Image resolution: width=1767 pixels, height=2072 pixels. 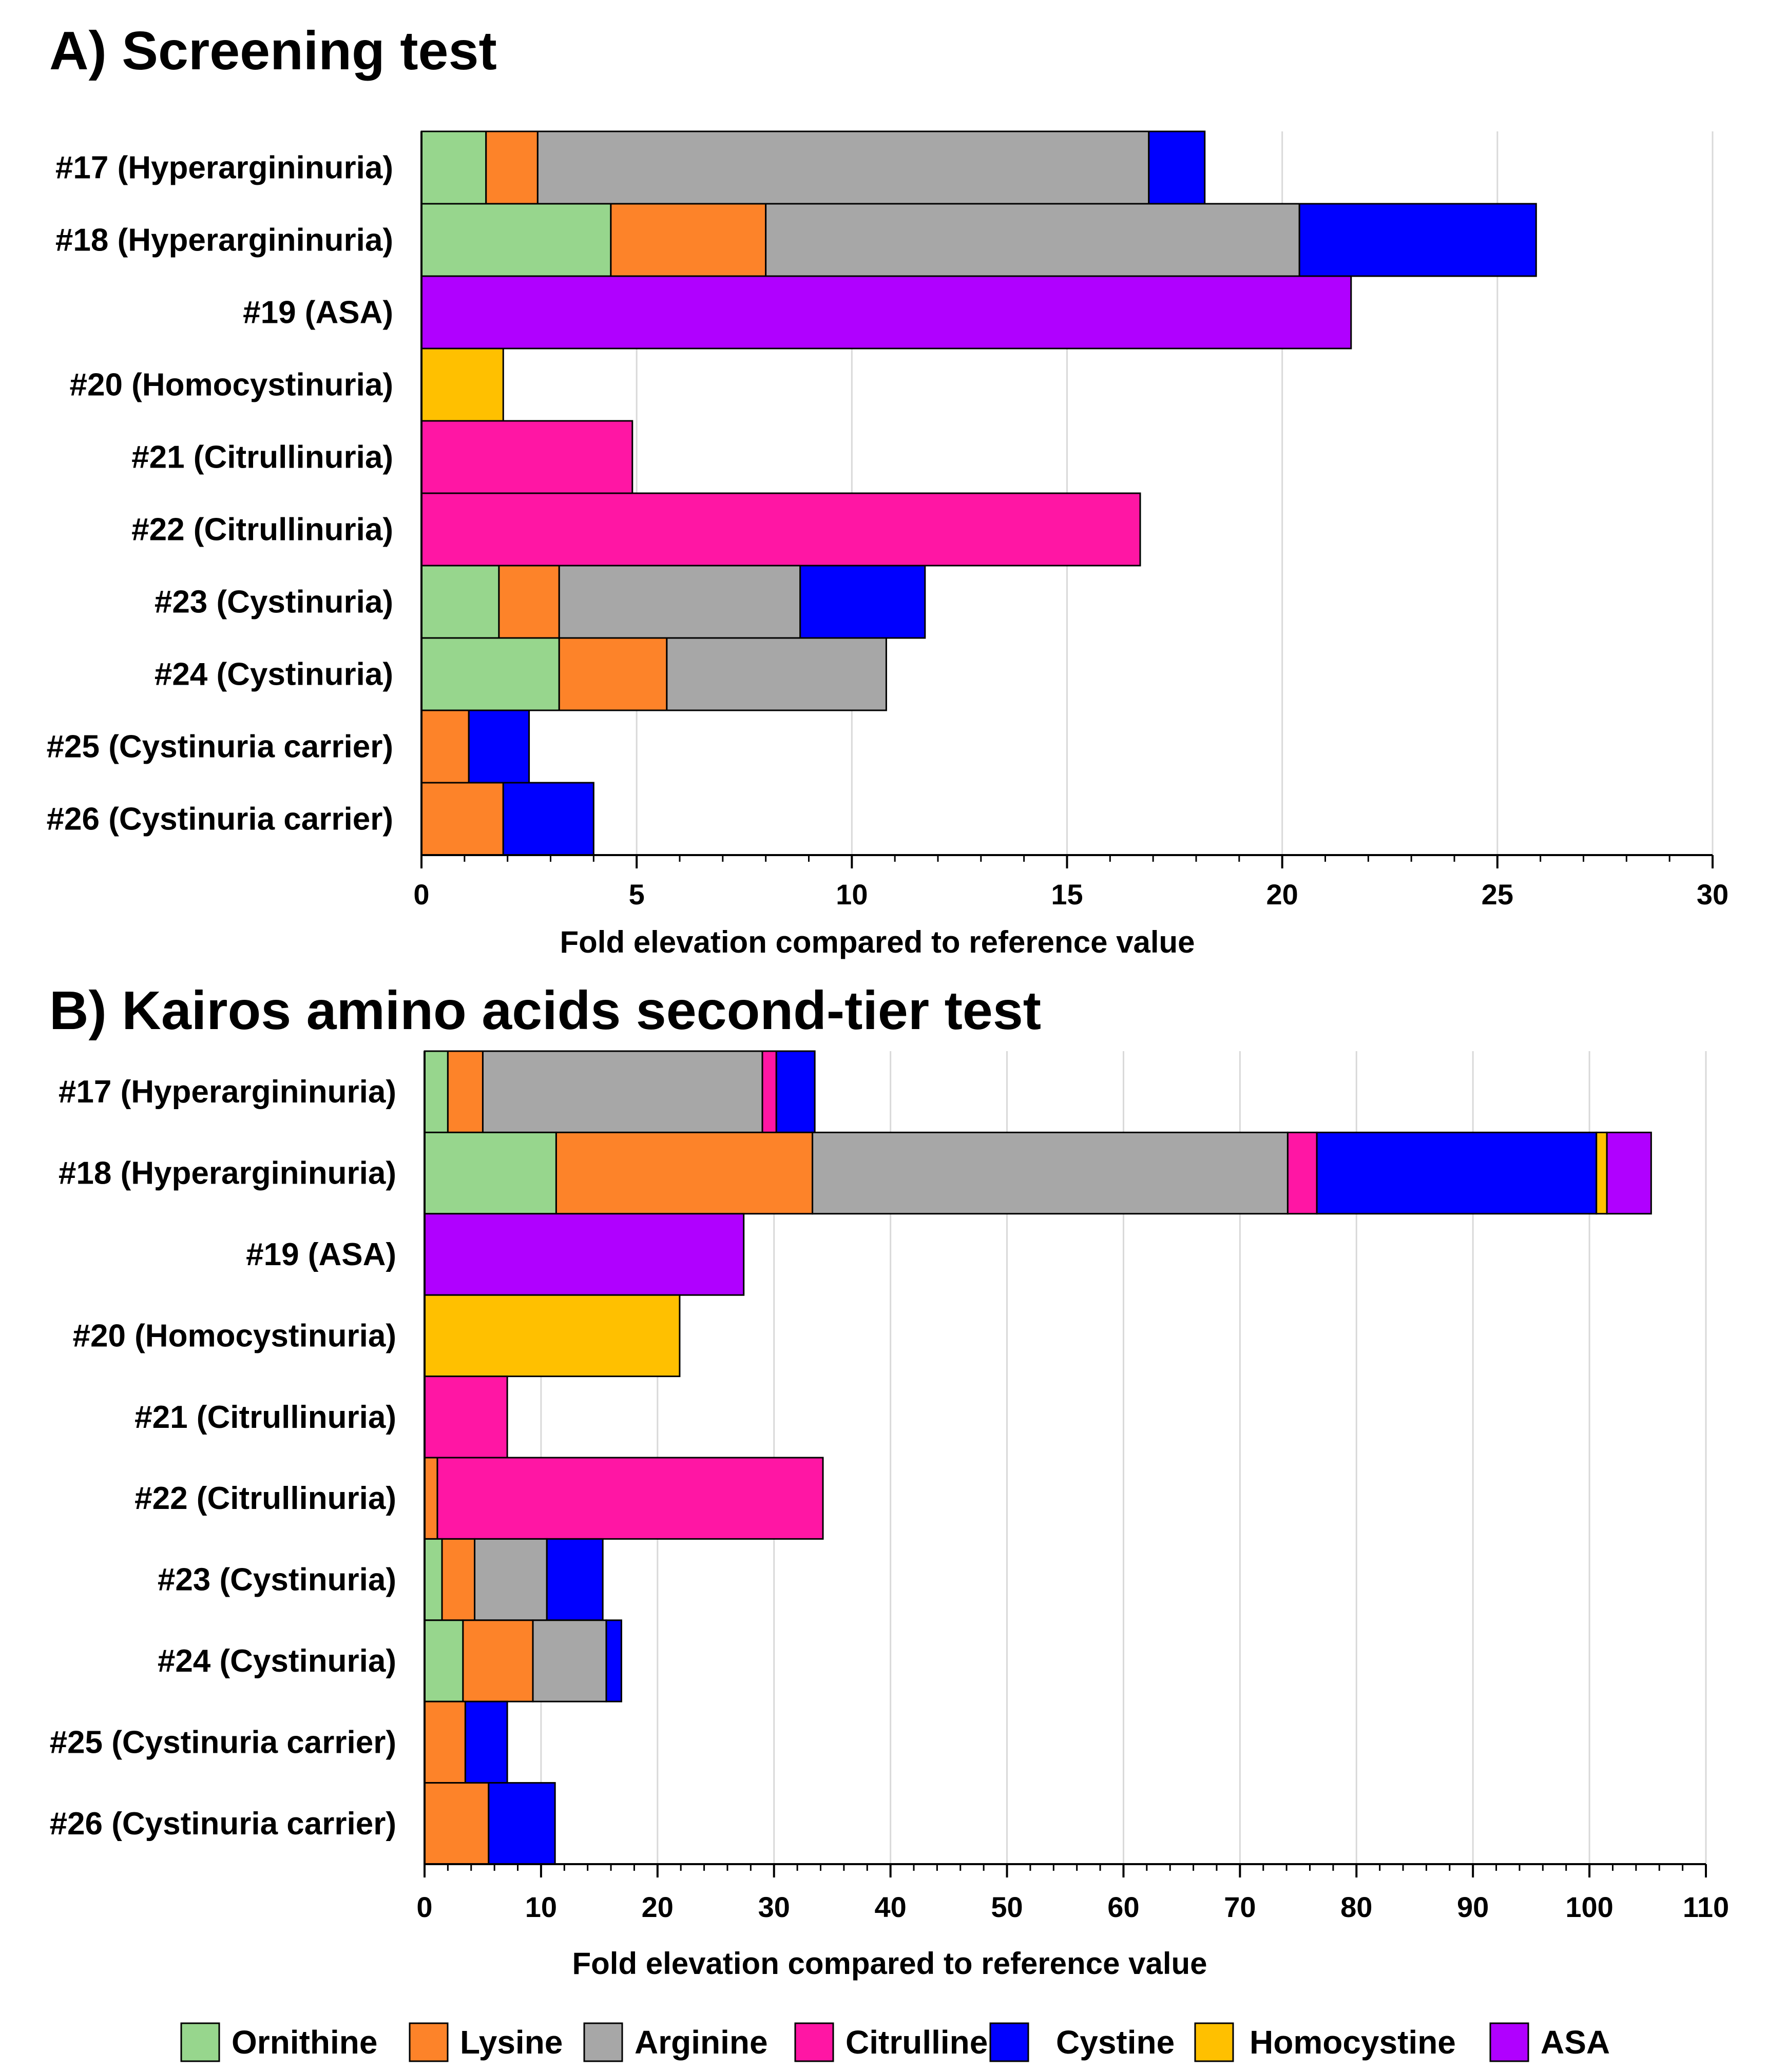 I want to click on chart-title: A) Screening test, so click(x=273, y=51).